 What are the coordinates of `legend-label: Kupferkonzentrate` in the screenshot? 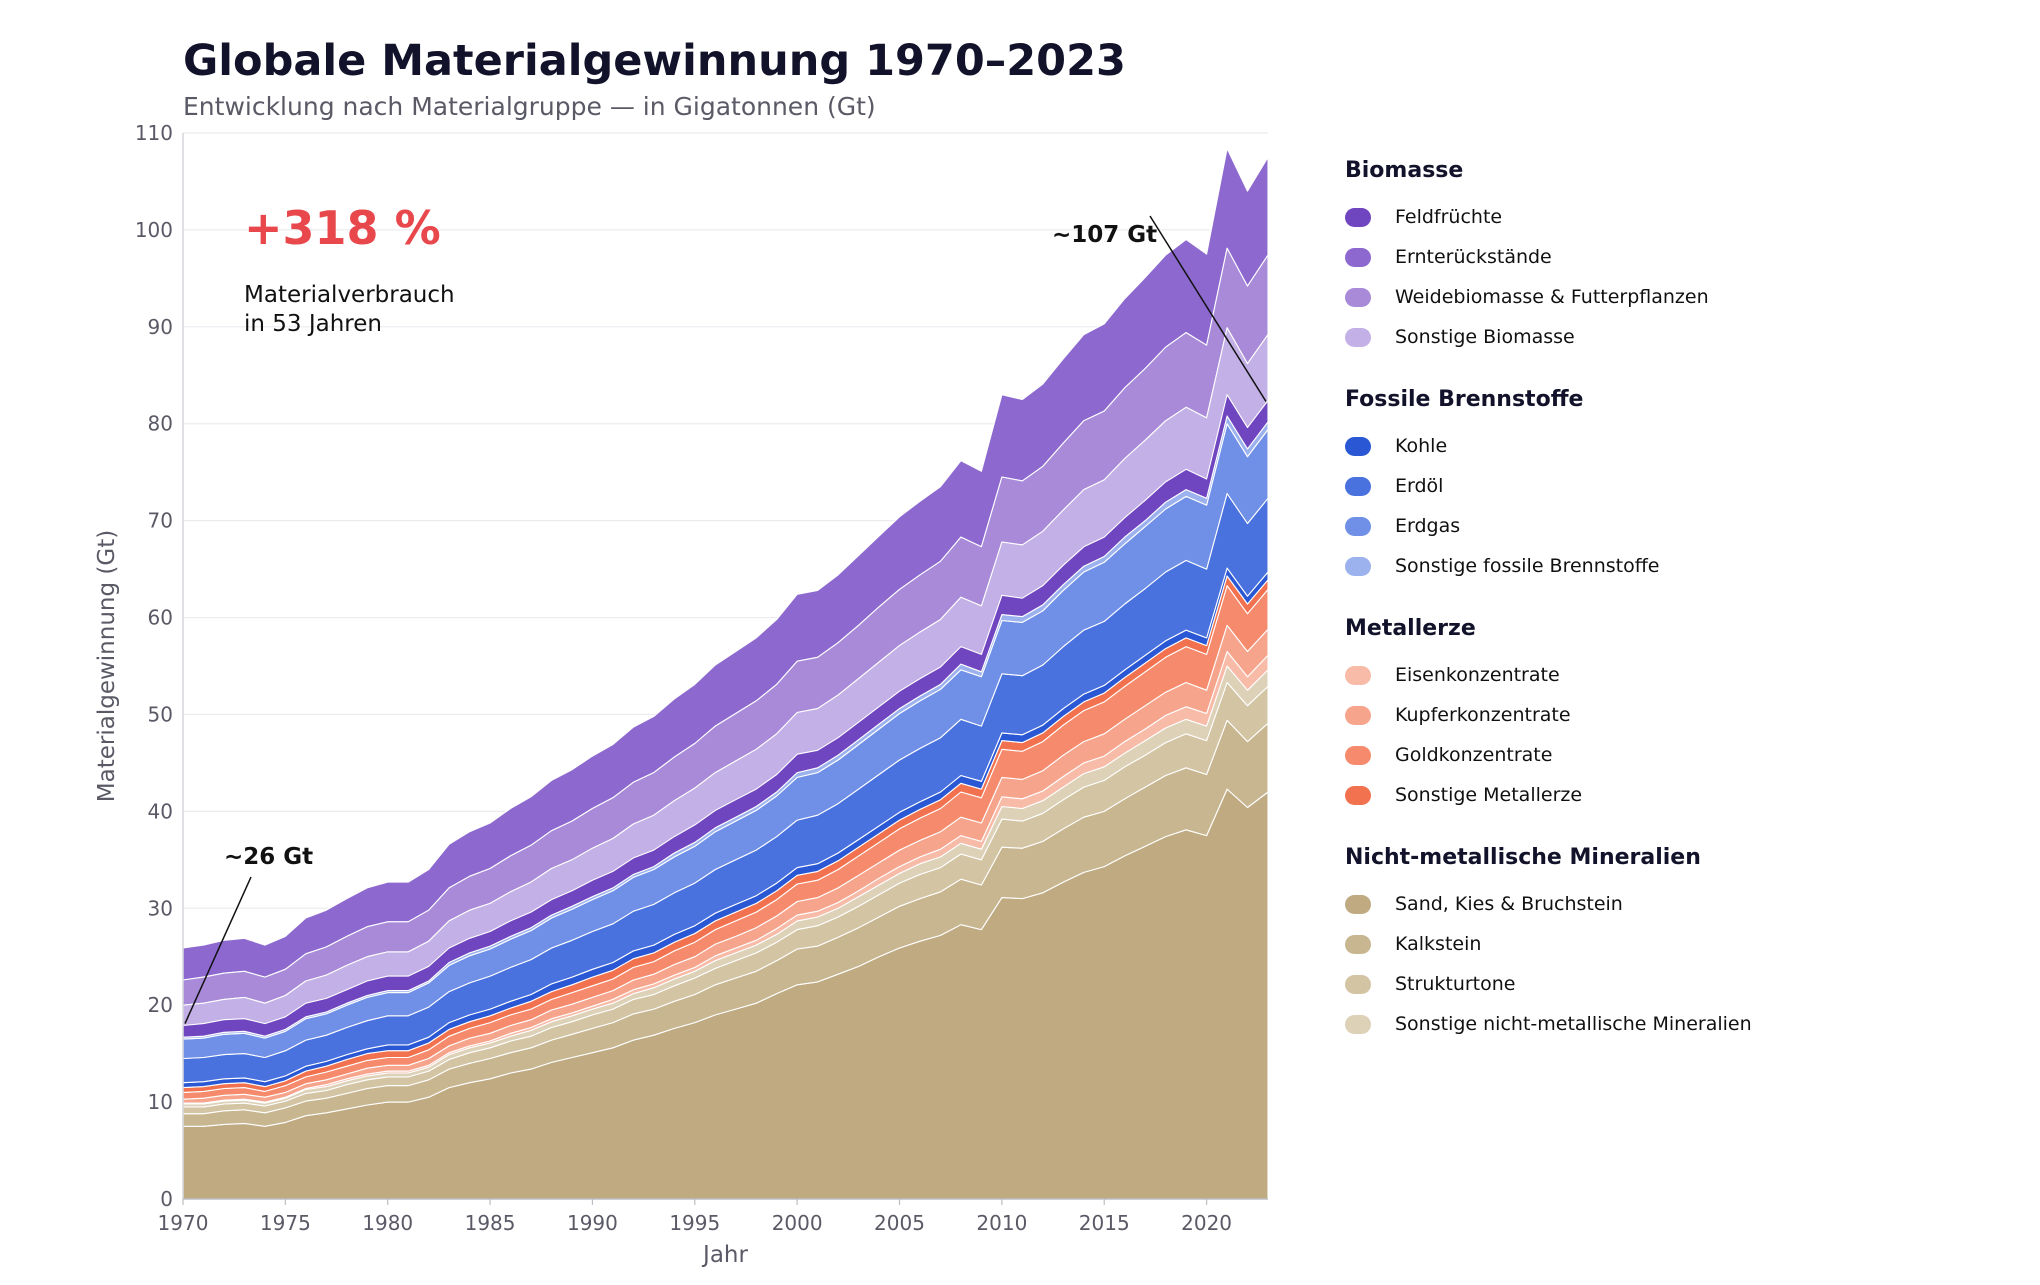 It's located at (1483, 715).